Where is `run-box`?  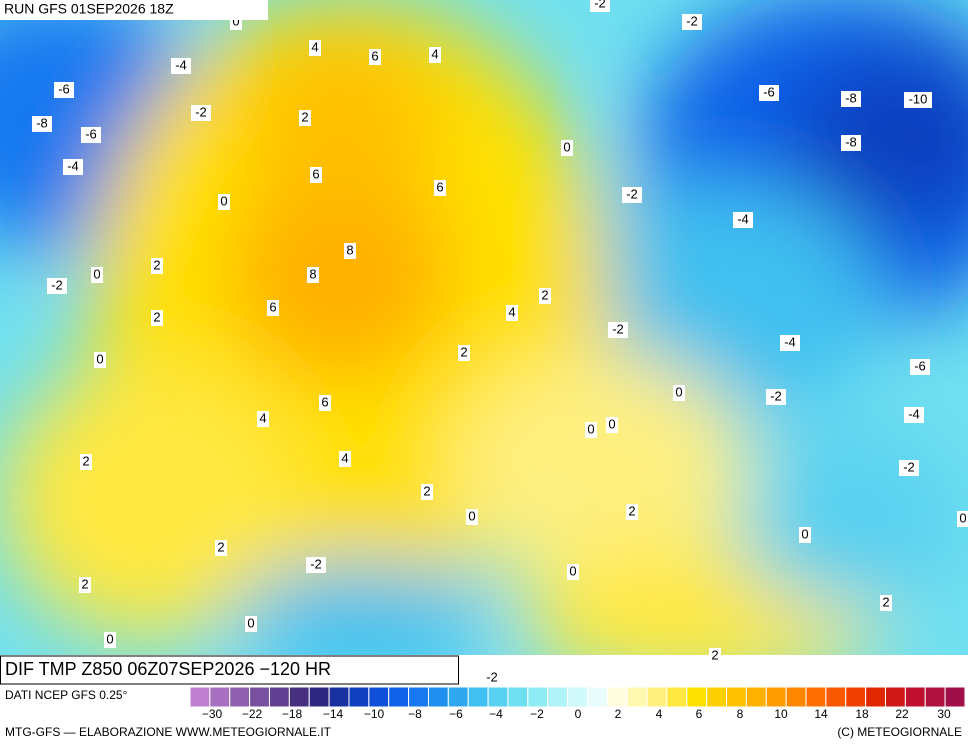 run-box is located at coordinates (134, 10).